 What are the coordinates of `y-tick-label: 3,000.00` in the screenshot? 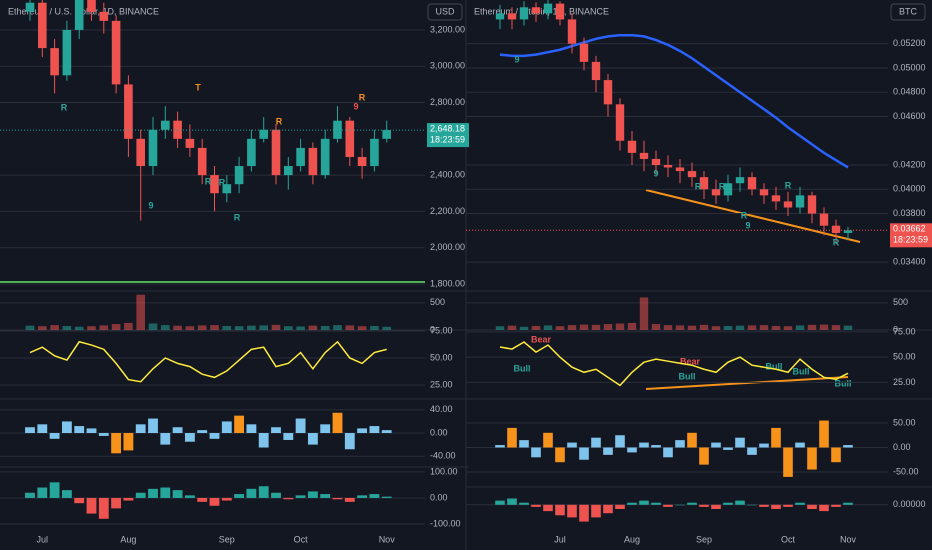 It's located at (447, 66).